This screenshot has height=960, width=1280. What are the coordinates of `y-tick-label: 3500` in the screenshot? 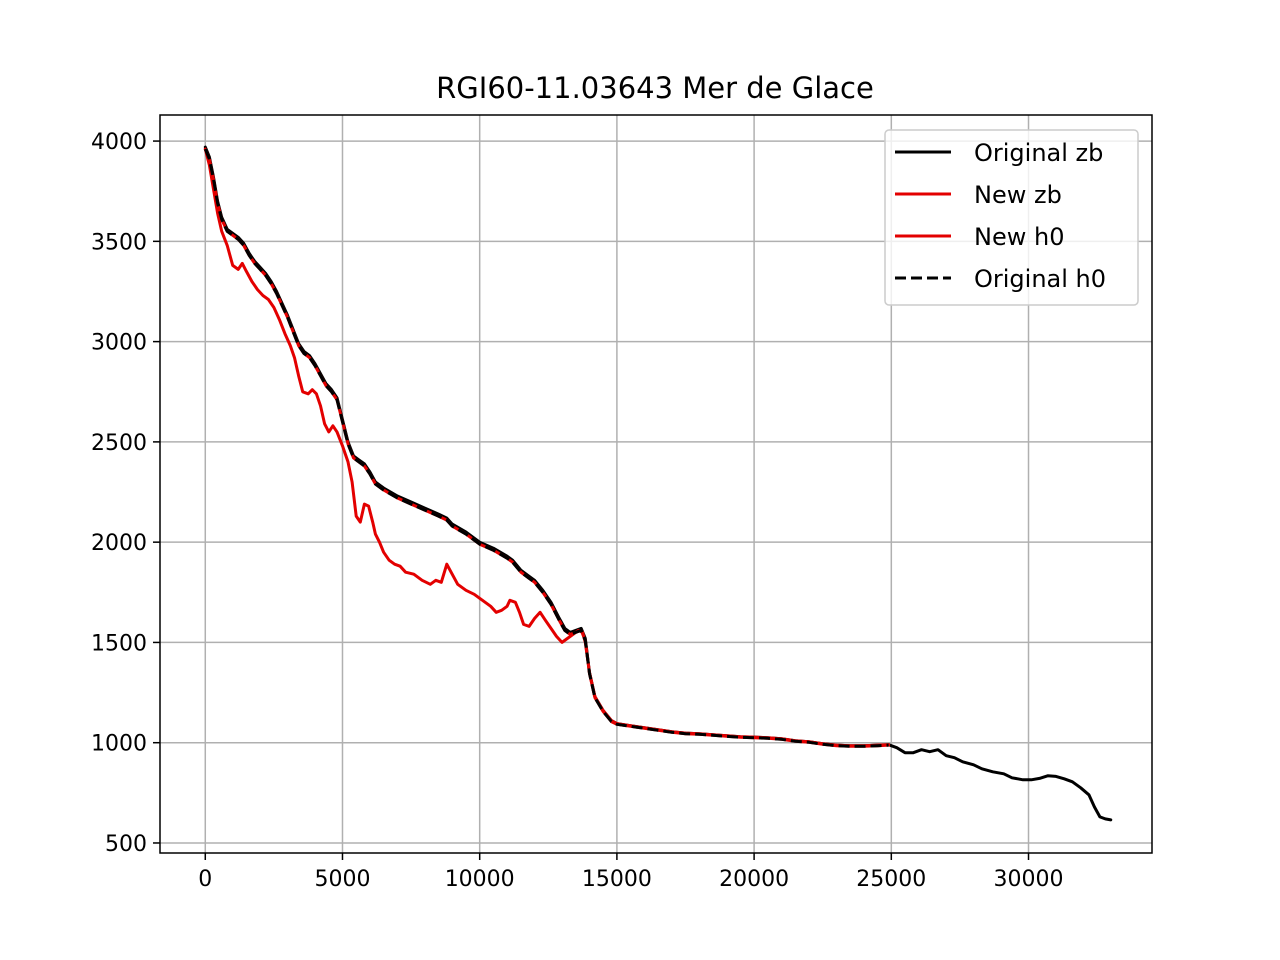 It's located at (119, 242).